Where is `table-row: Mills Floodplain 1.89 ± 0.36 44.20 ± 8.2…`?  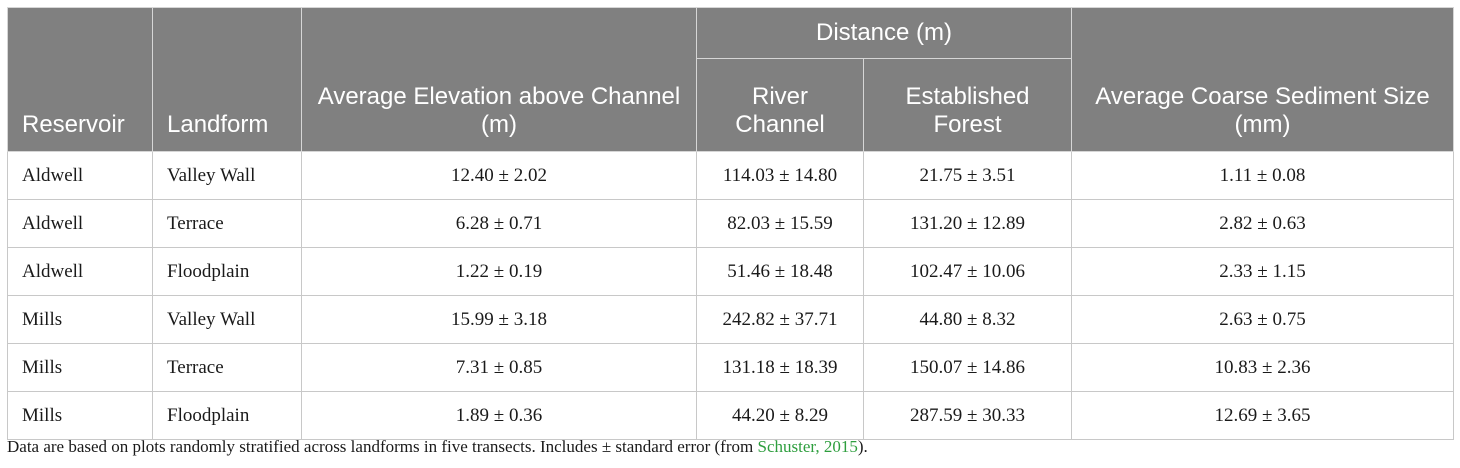
table-row: Mills Floodplain 1.89 ± 0.36 44.20 ± 8.2… is located at coordinates (730, 415).